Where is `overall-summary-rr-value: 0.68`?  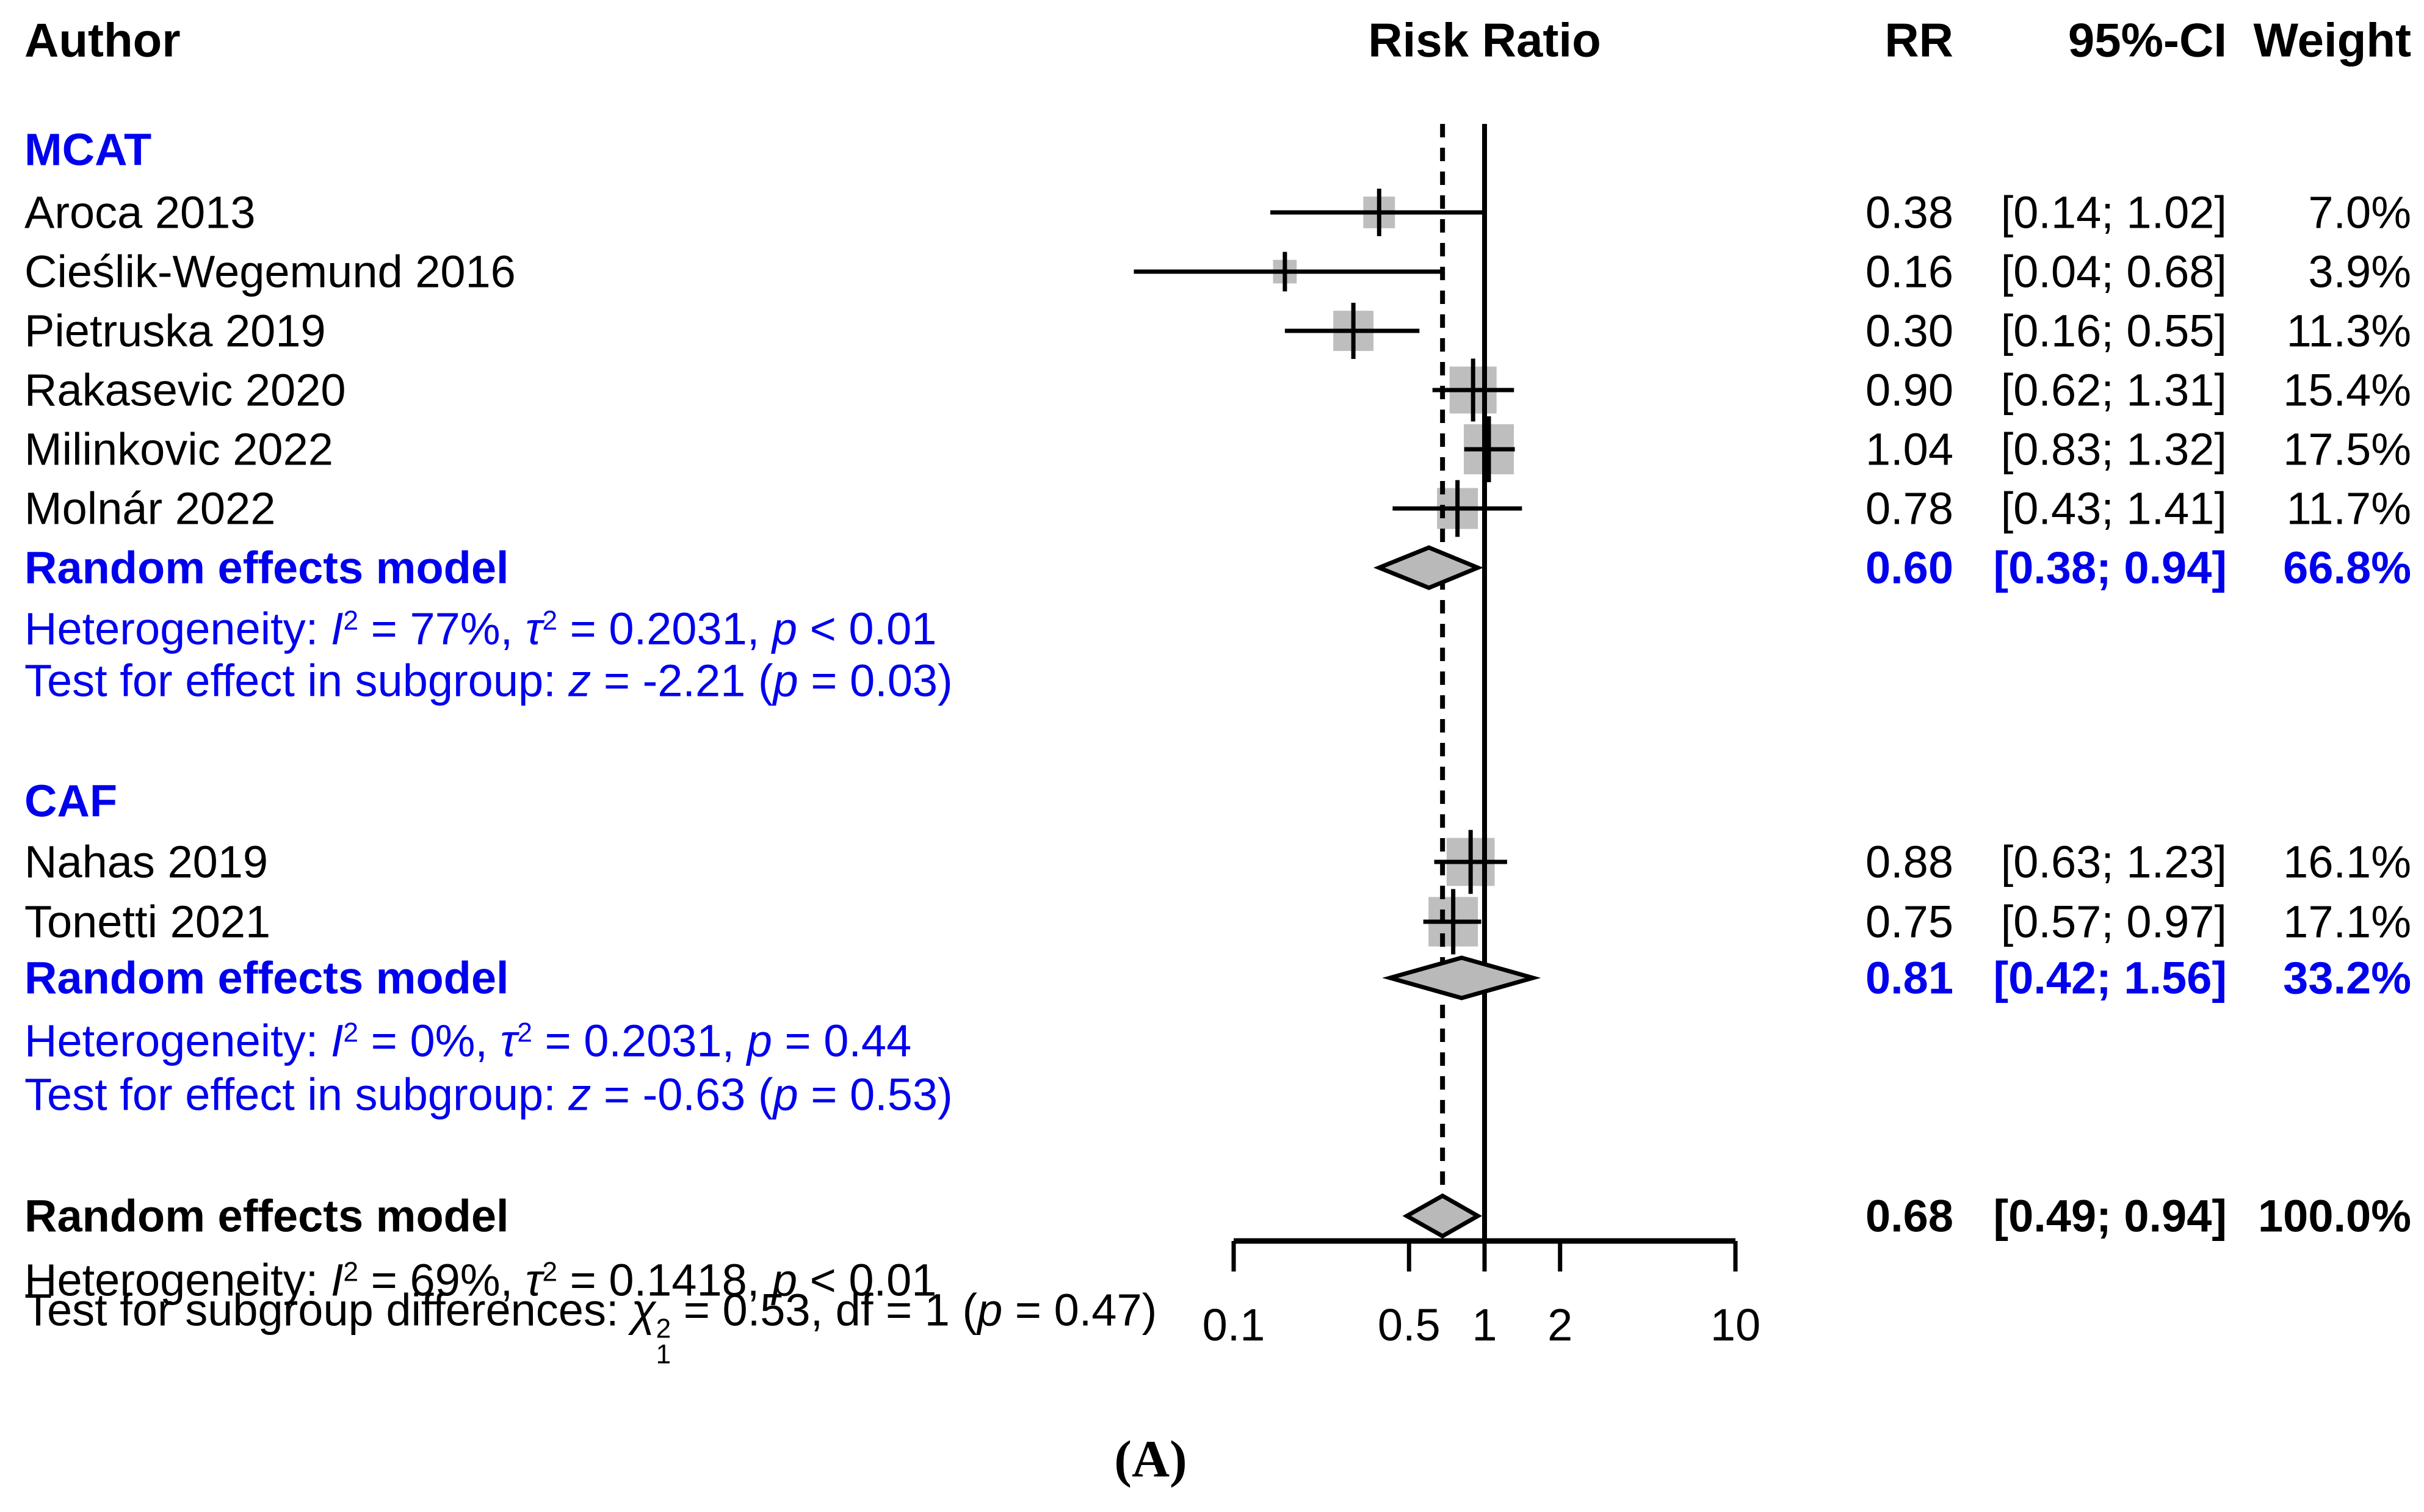
overall-summary-rr-value: 0.68 is located at coordinates (1909, 1216).